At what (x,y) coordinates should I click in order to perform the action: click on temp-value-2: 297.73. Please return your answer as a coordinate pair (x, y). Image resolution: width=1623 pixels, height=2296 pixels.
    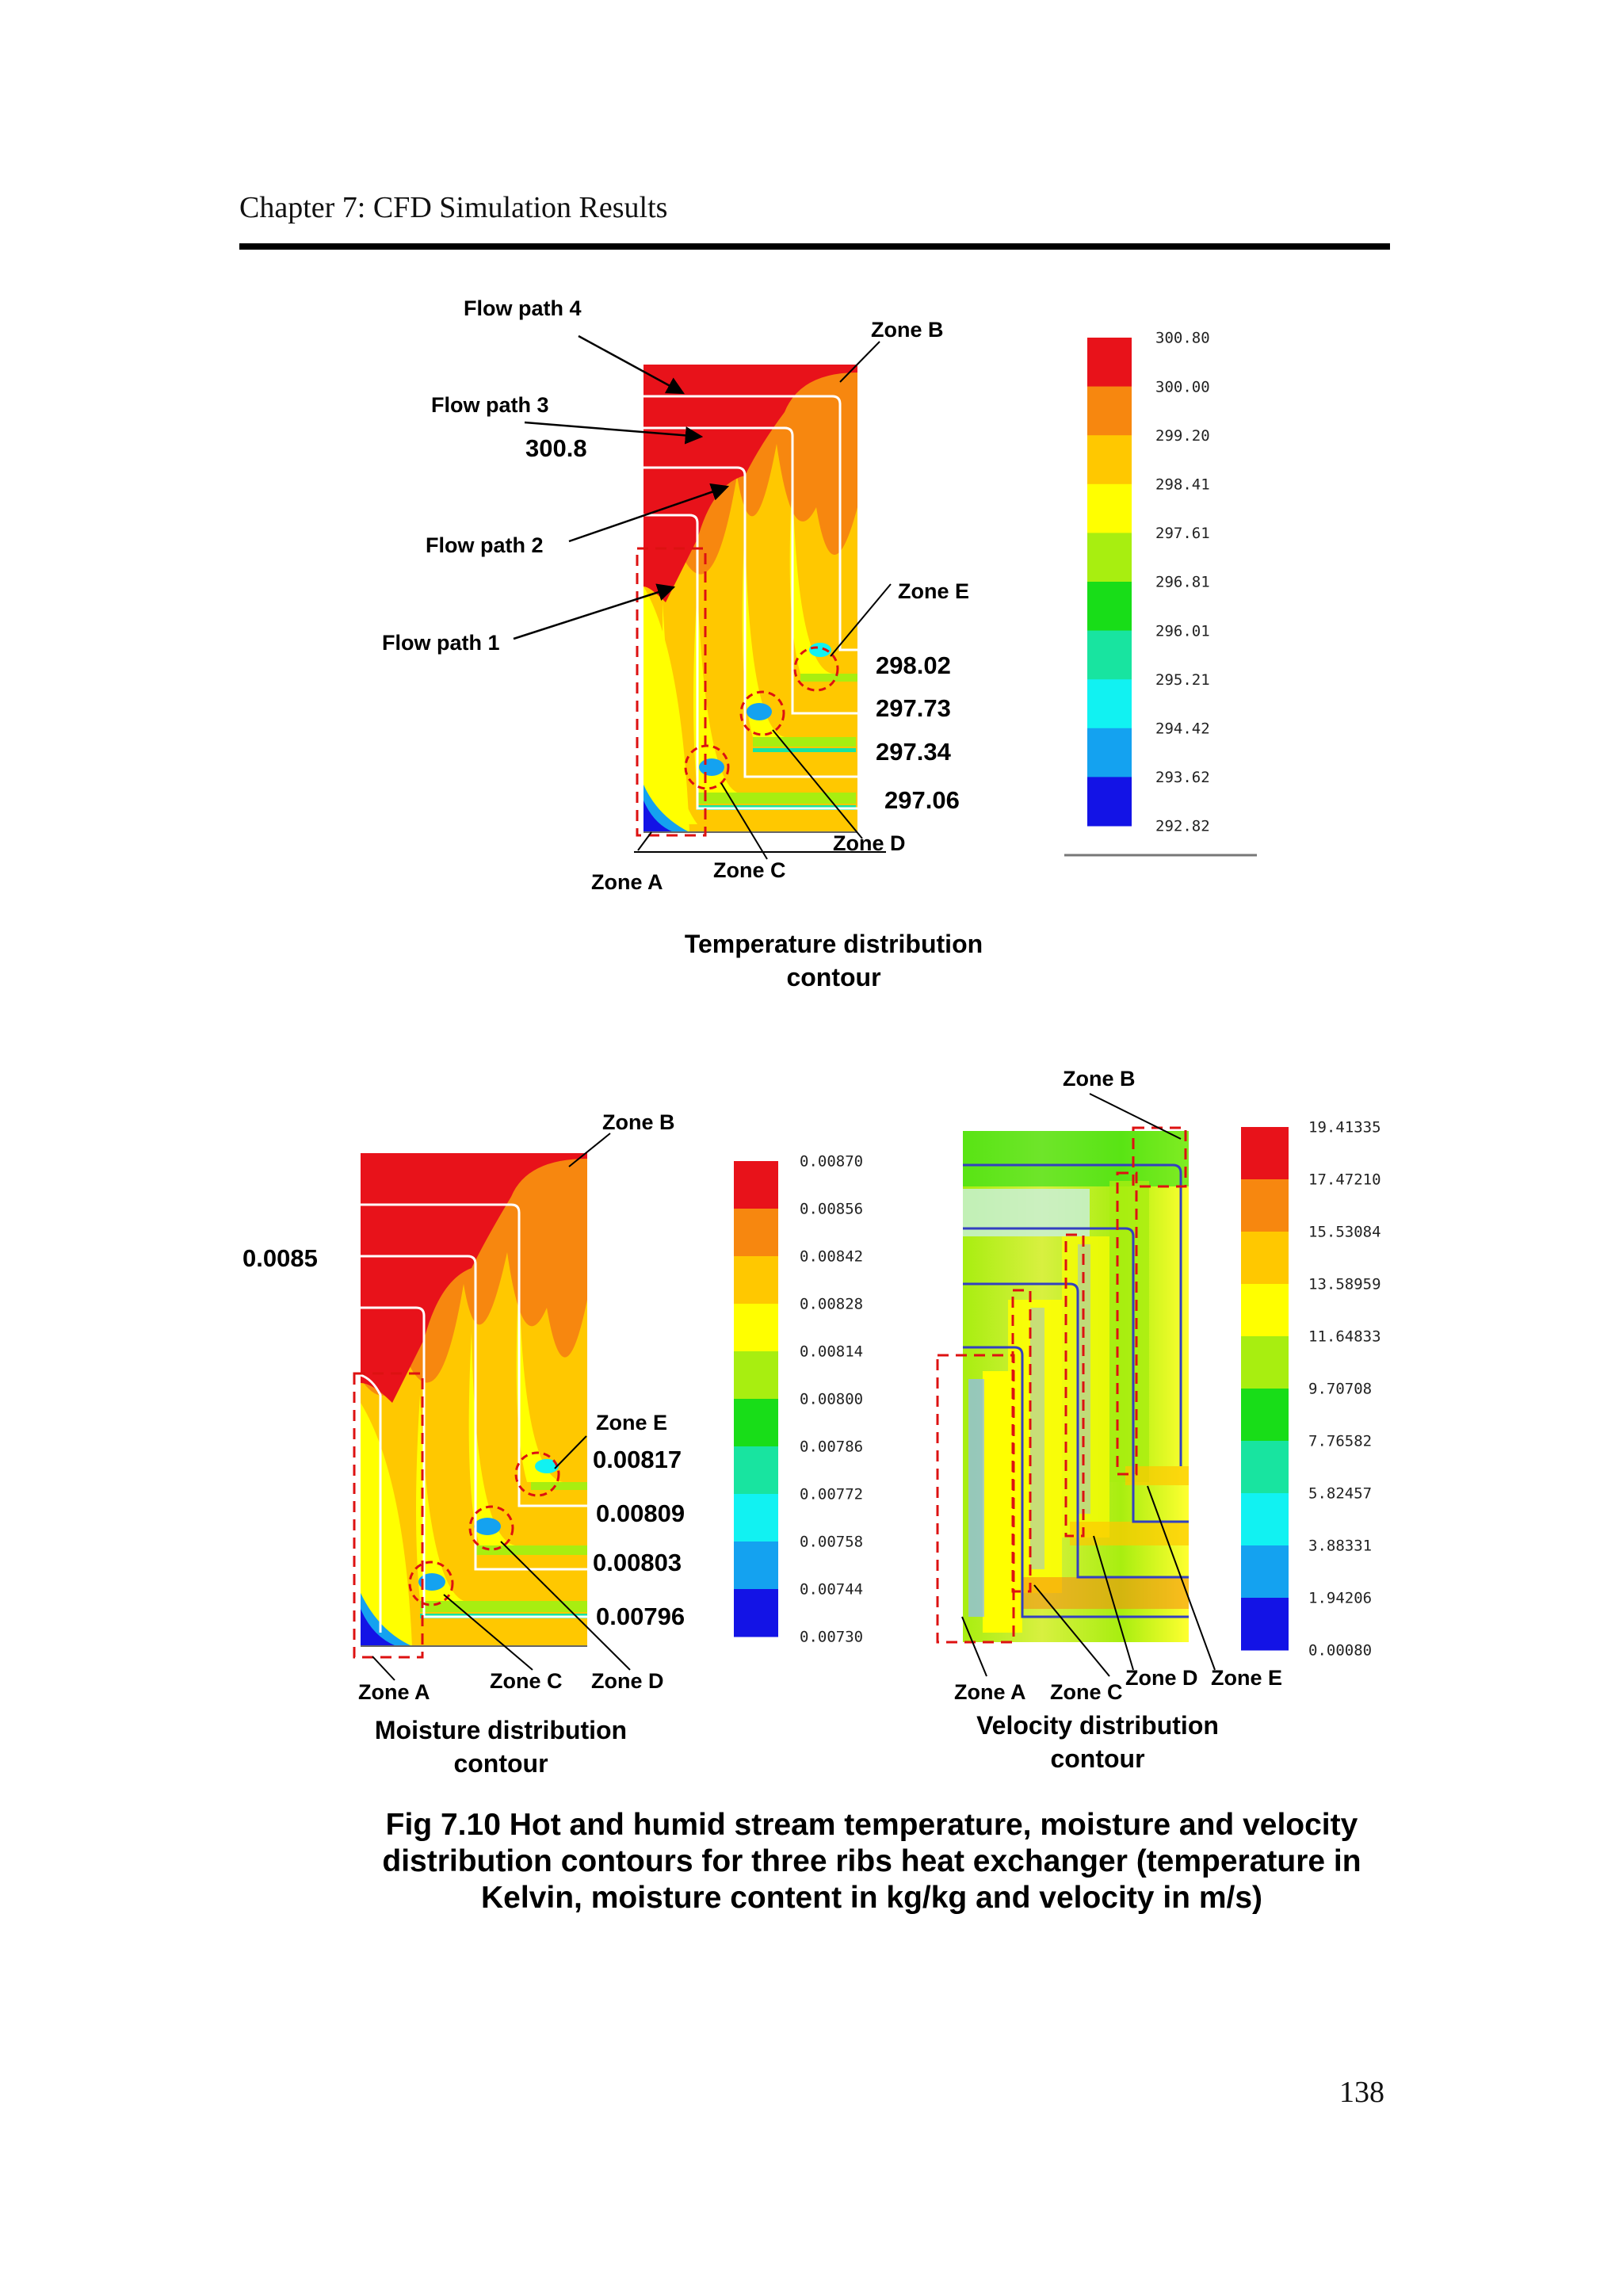
    Looking at the image, I should click on (913, 708).